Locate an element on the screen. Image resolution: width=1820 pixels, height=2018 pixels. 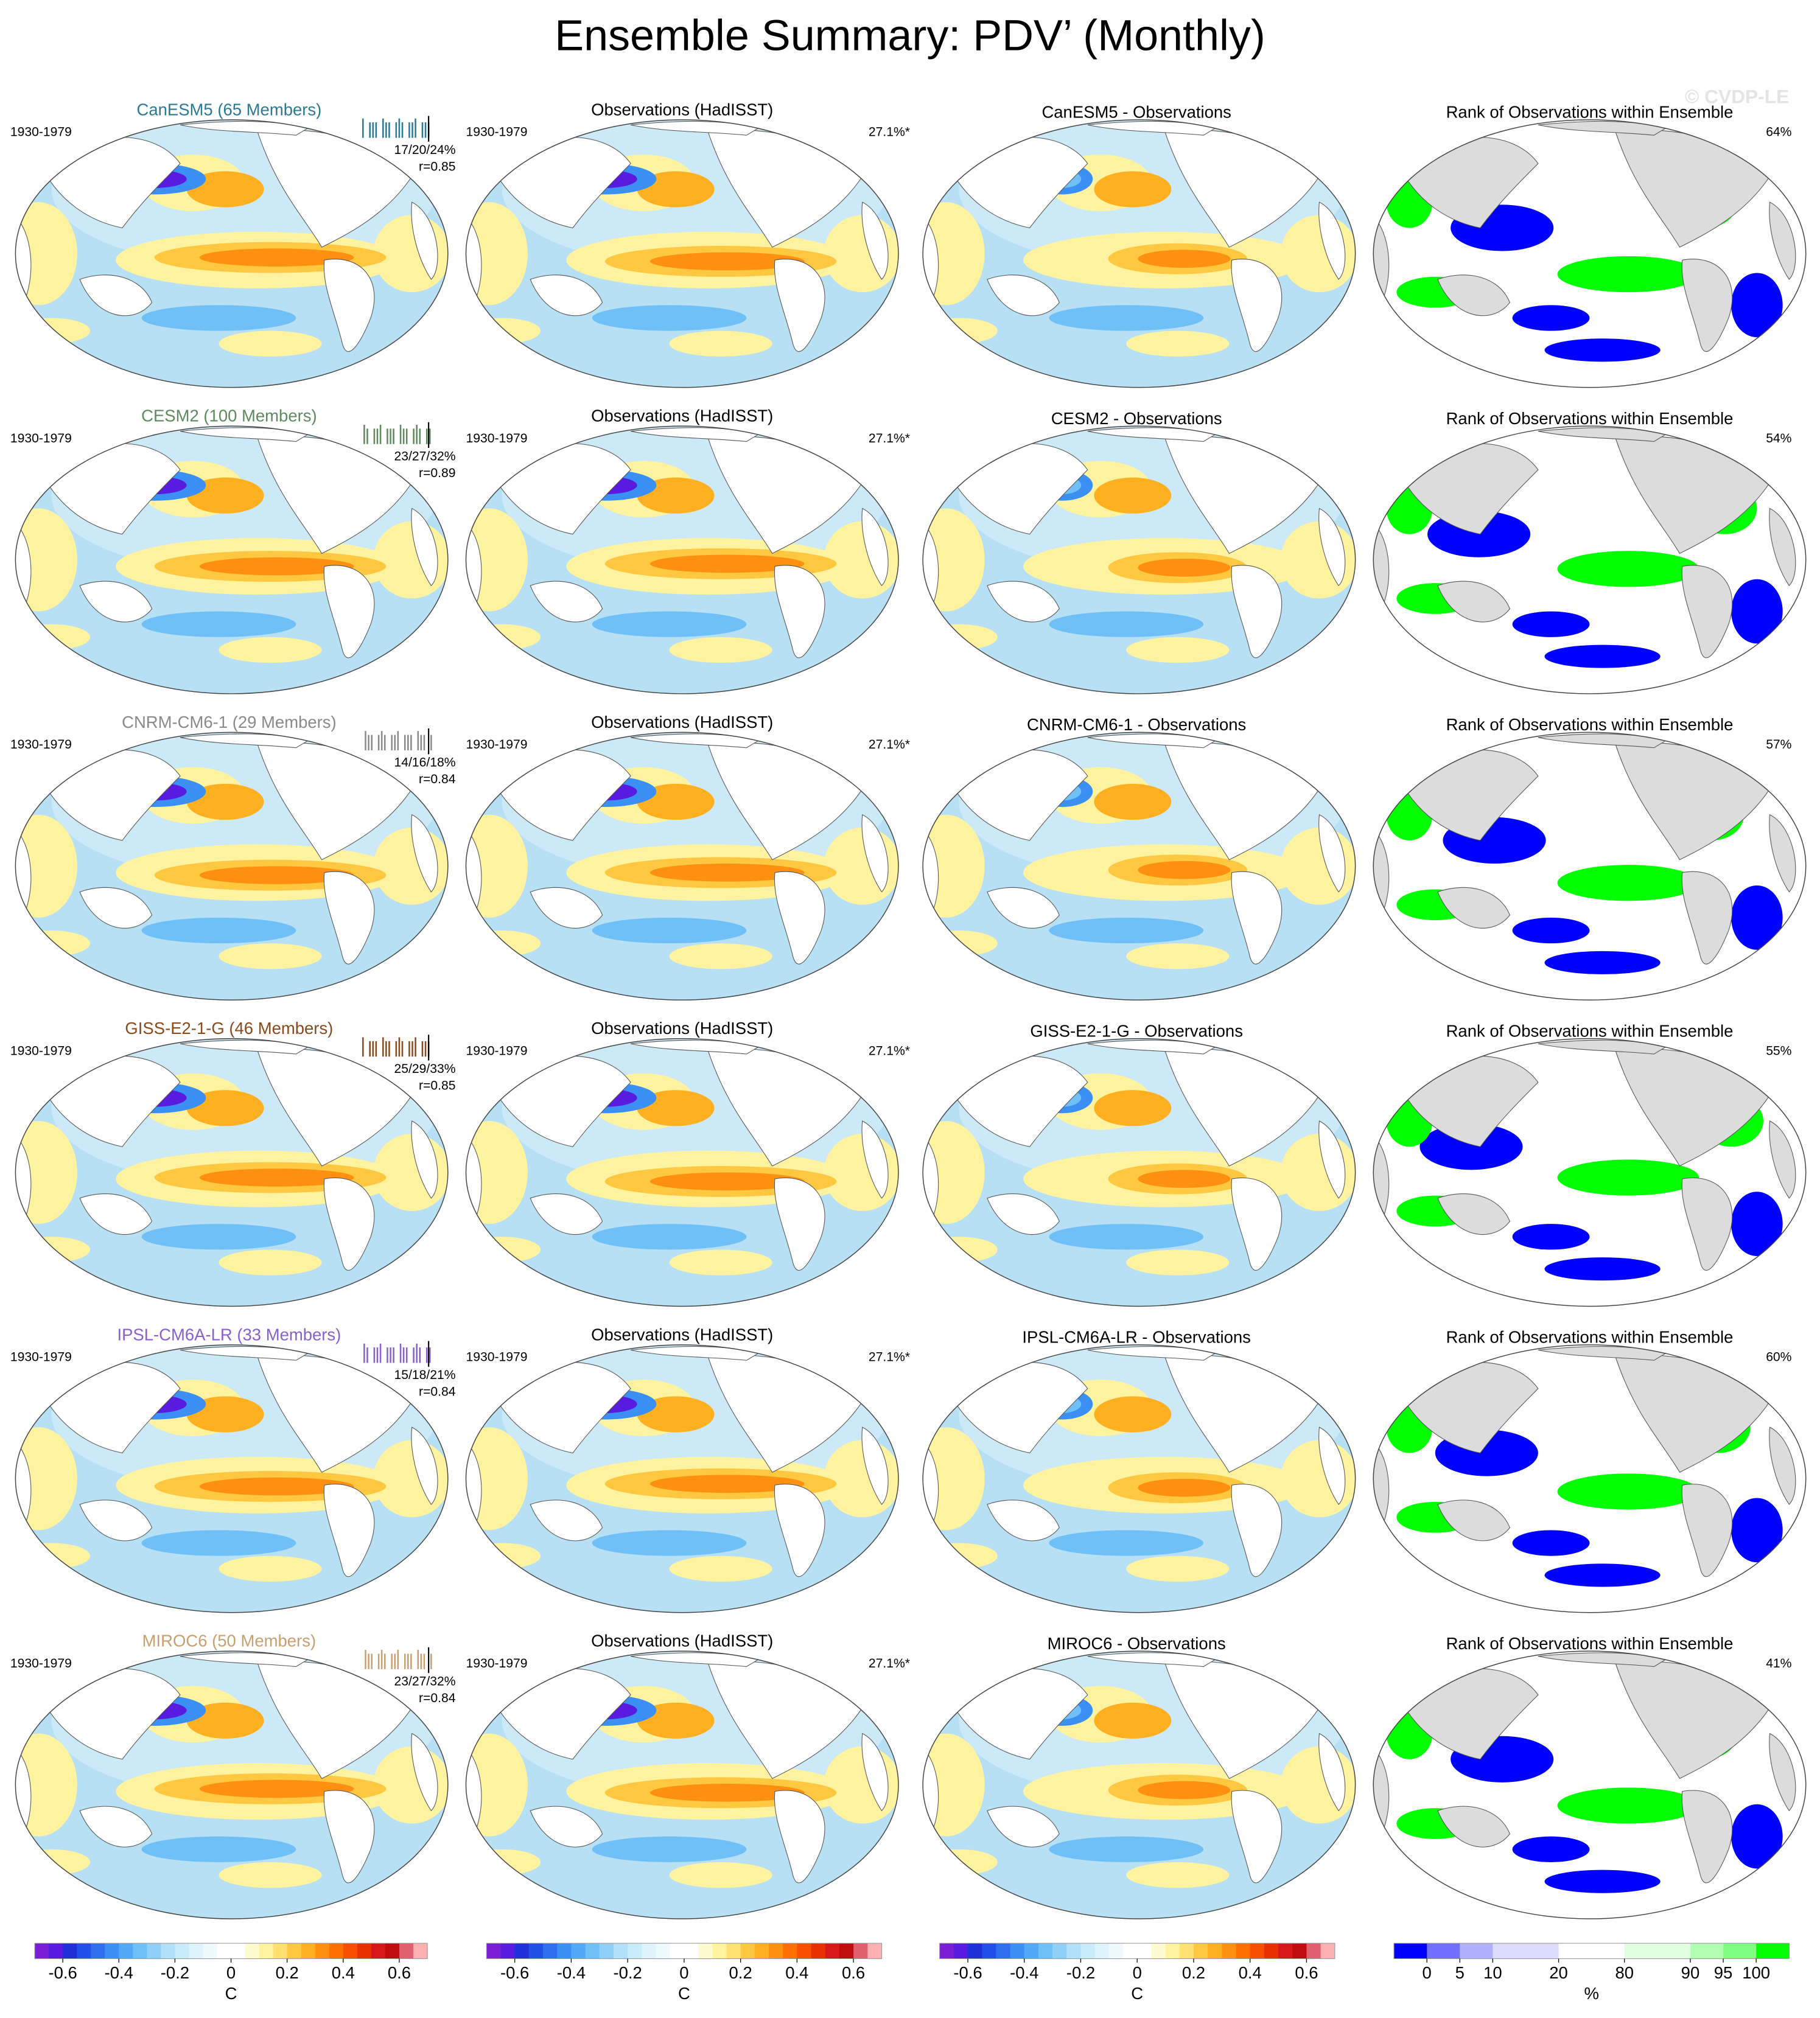
rank-pct: 54% is located at coordinates (1778, 438).